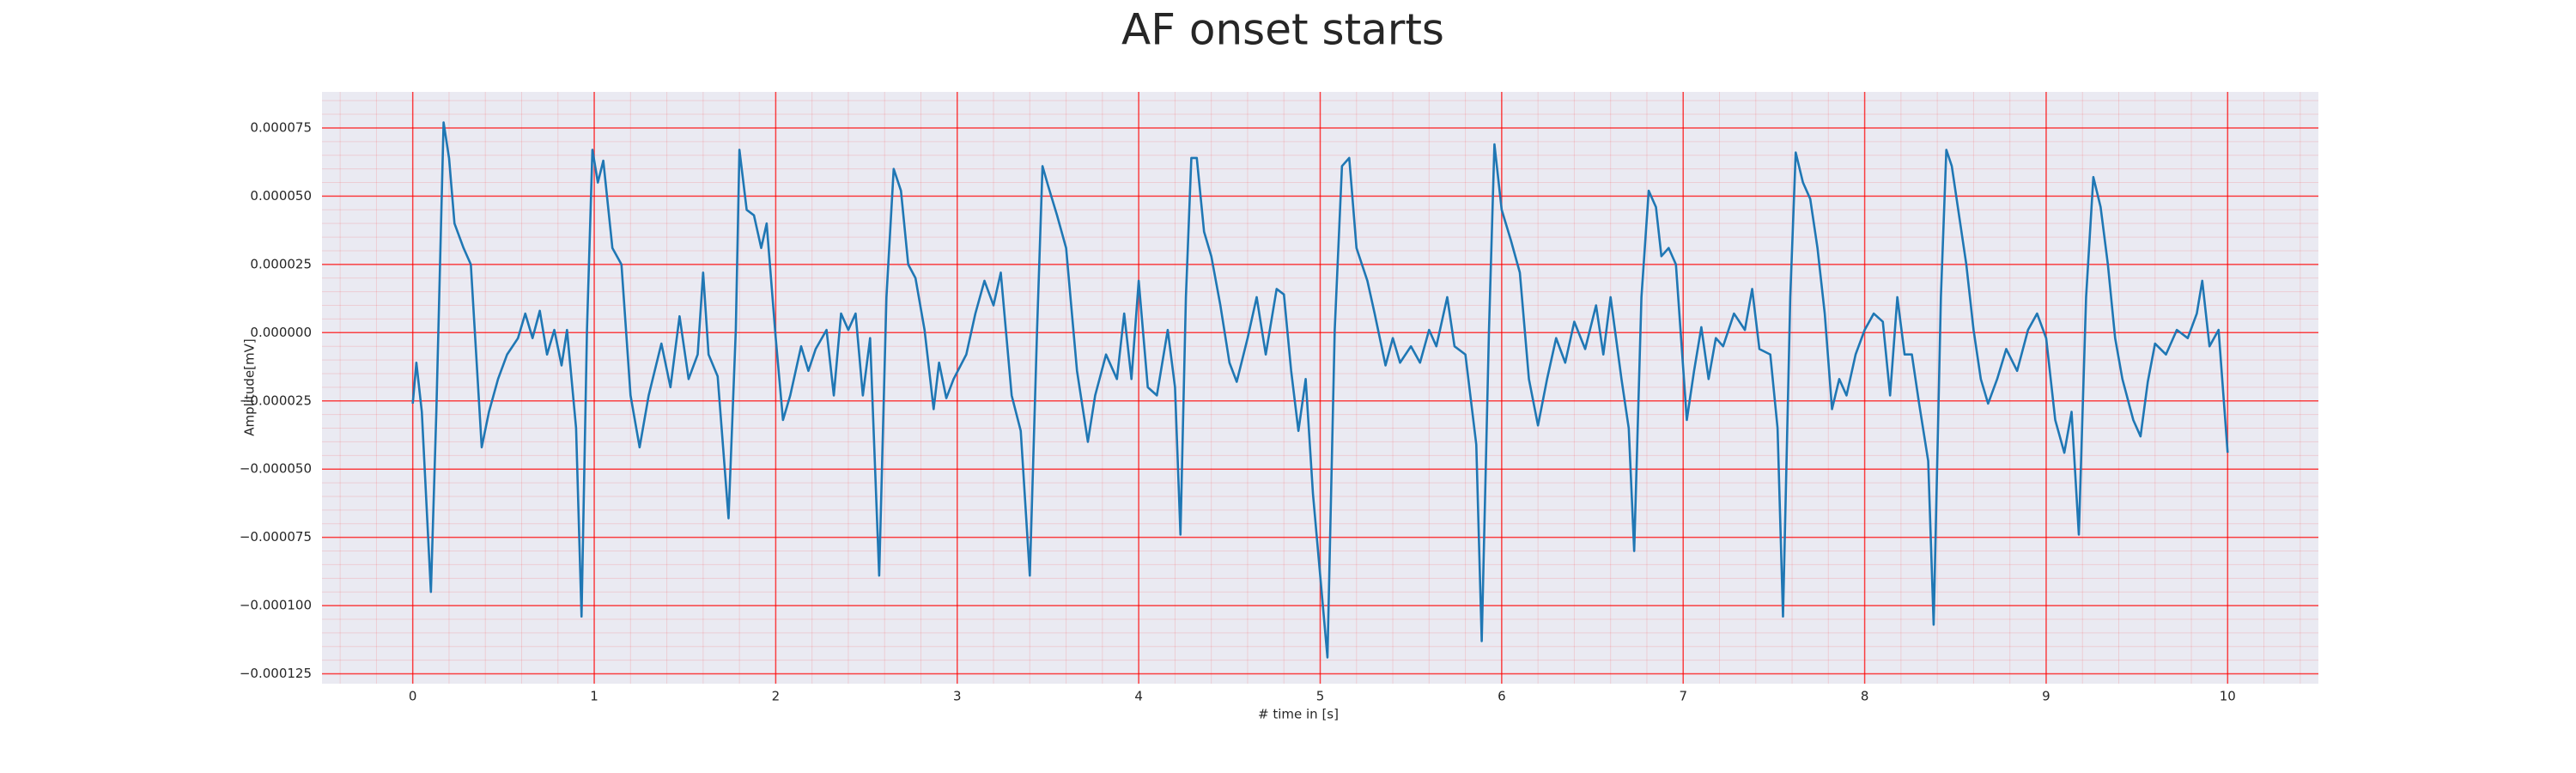  I want to click on x-tick-label: 8, so click(1865, 696).